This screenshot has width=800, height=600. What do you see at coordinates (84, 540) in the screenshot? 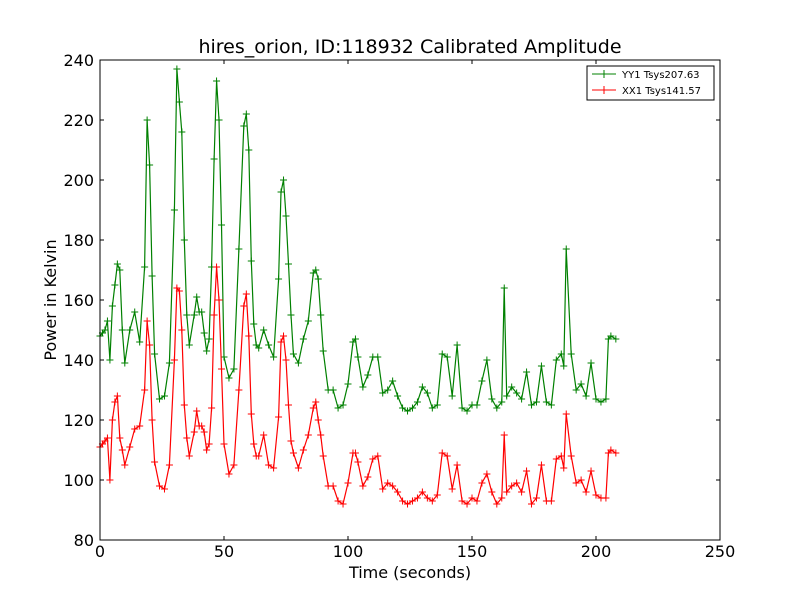
I see `y-tick-label: 80` at bounding box center [84, 540].